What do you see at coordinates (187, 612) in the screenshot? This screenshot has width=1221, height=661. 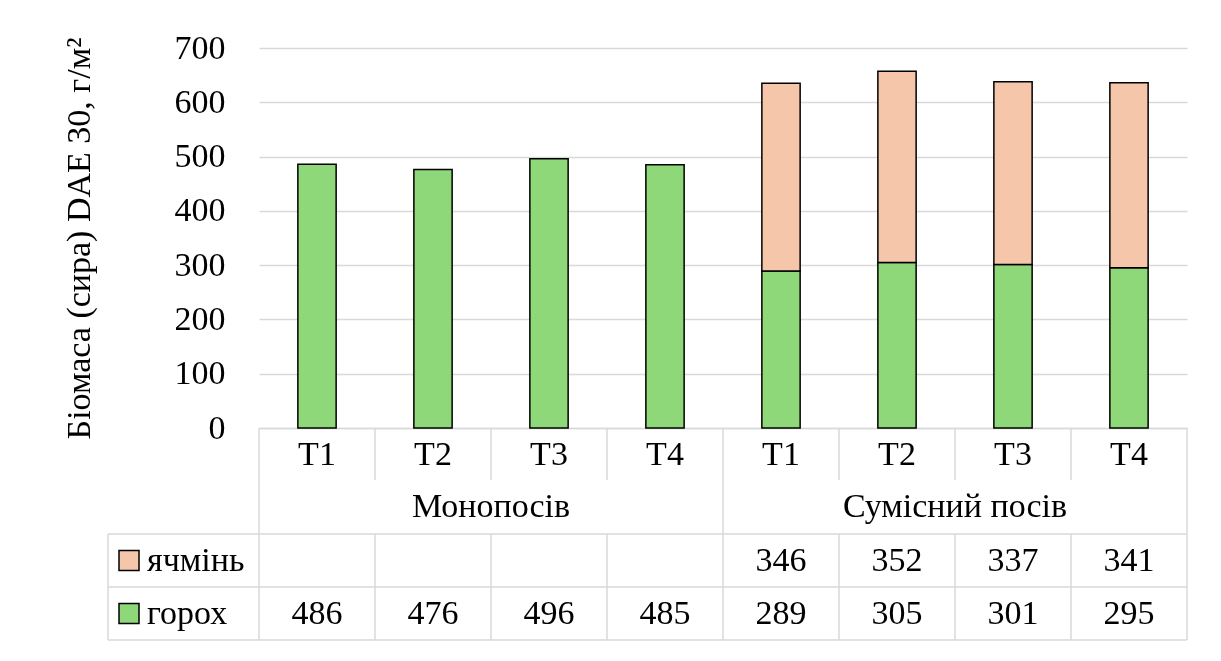 I see `legend-label: горох` at bounding box center [187, 612].